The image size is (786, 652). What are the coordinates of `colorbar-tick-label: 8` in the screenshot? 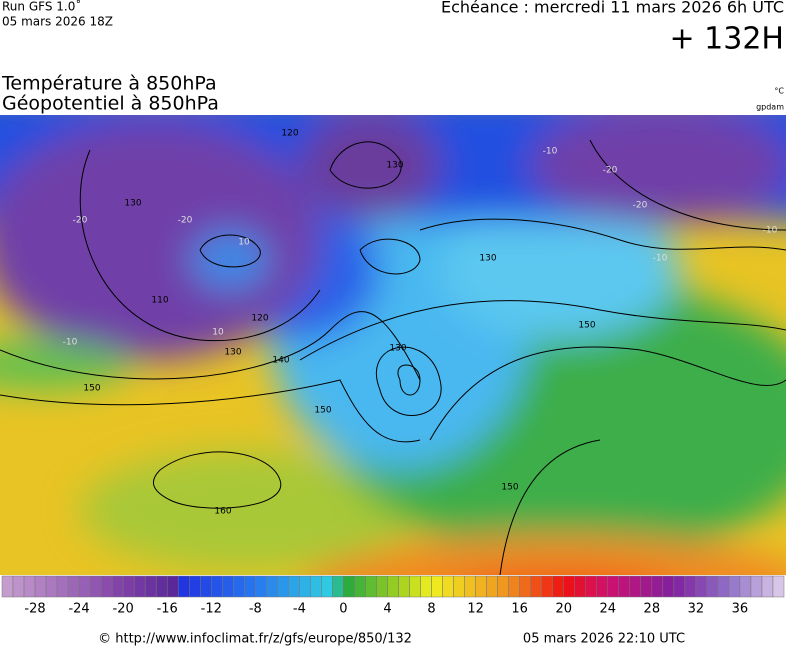 It's located at (431, 609).